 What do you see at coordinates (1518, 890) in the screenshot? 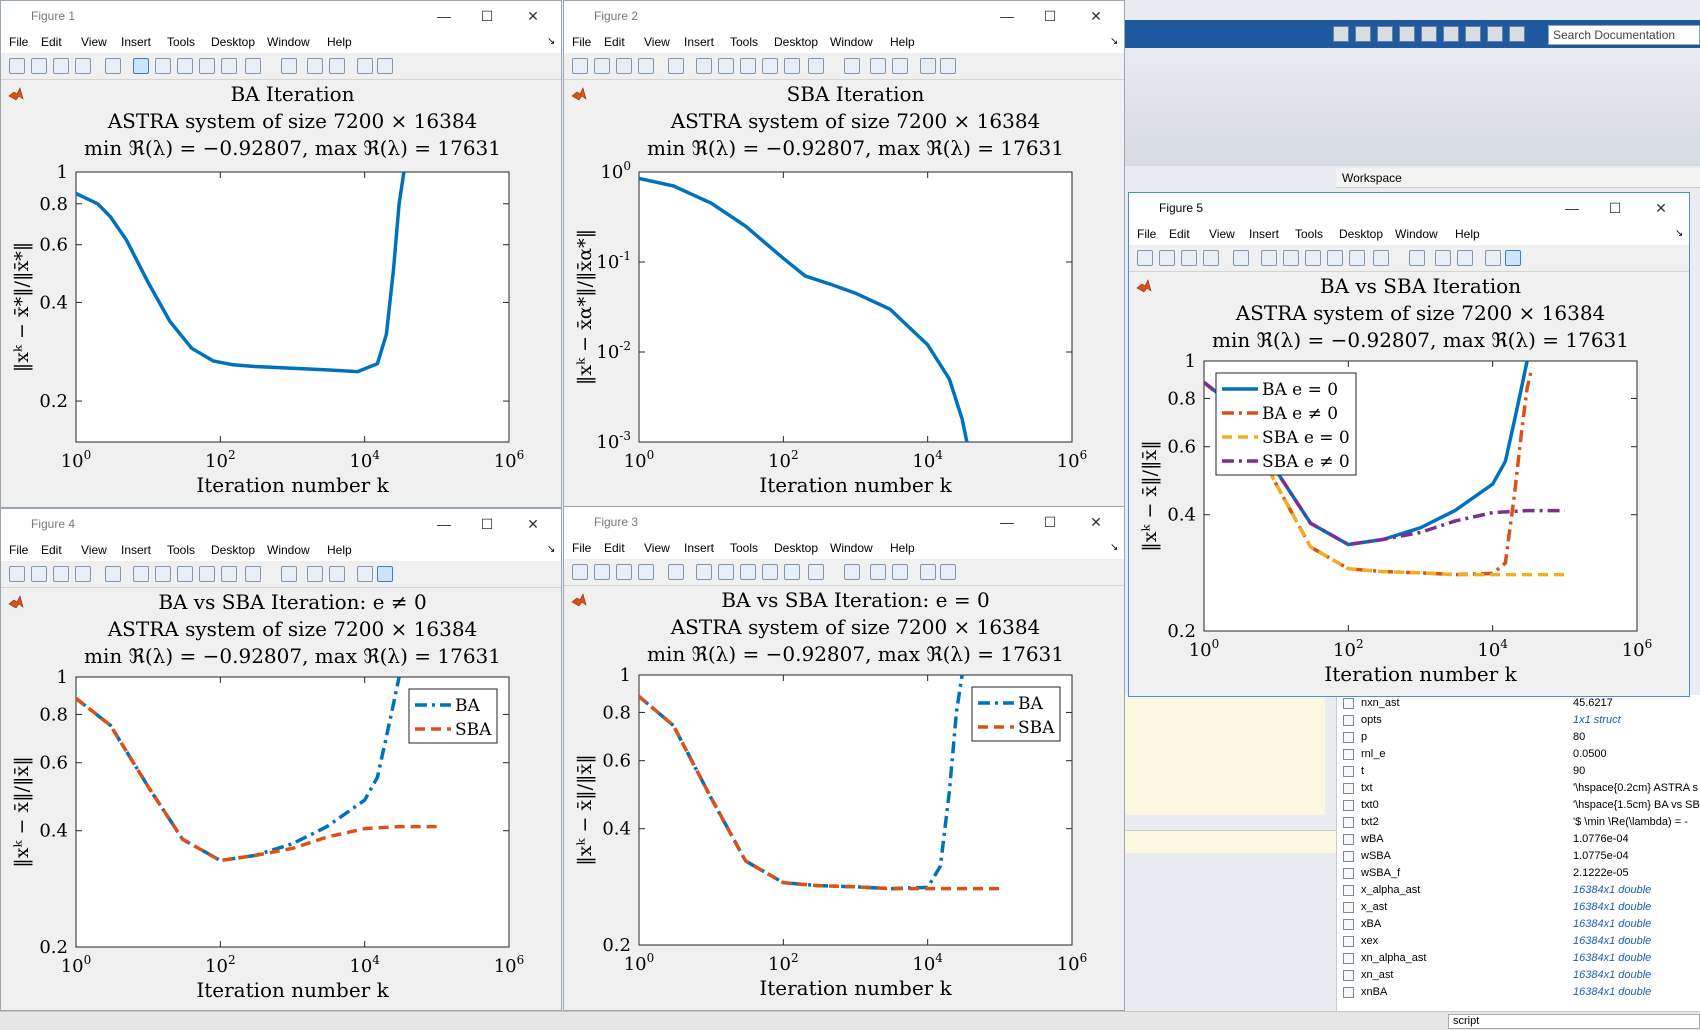
I see `workspace-row: x_alpha_ast 16384x1 double` at bounding box center [1518, 890].